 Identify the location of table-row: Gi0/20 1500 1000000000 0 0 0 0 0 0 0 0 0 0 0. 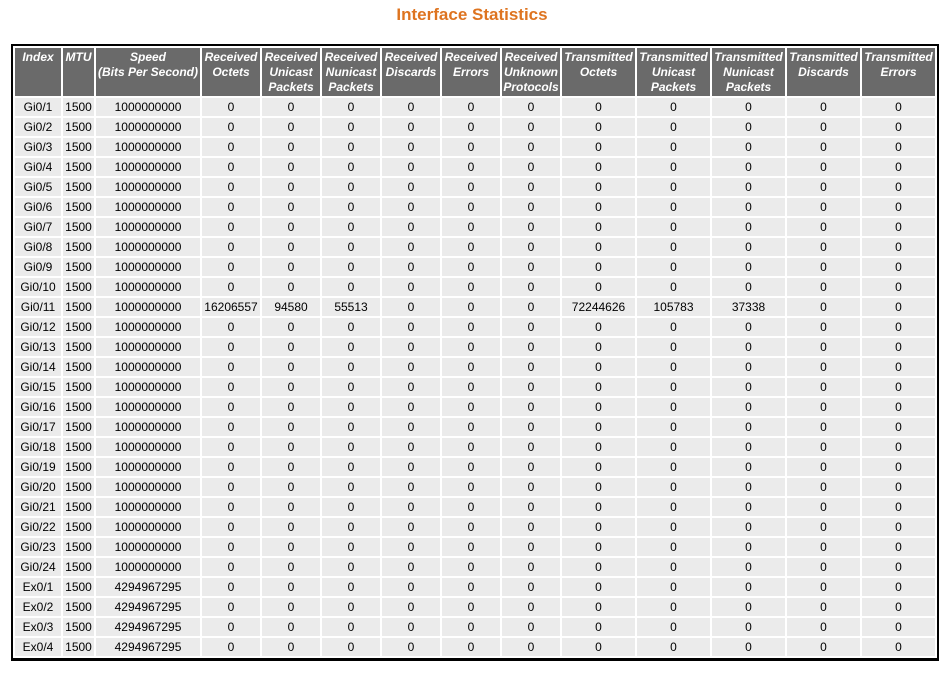
(475, 487).